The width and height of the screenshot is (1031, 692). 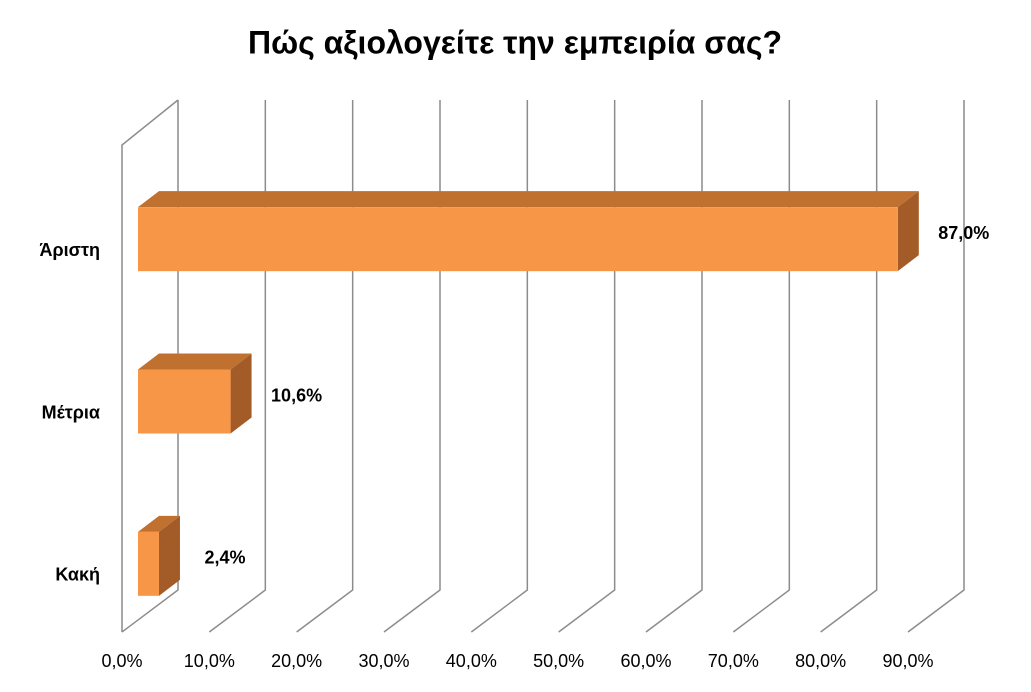 What do you see at coordinates (296, 395) in the screenshot?
I see `data-label: 10,6%` at bounding box center [296, 395].